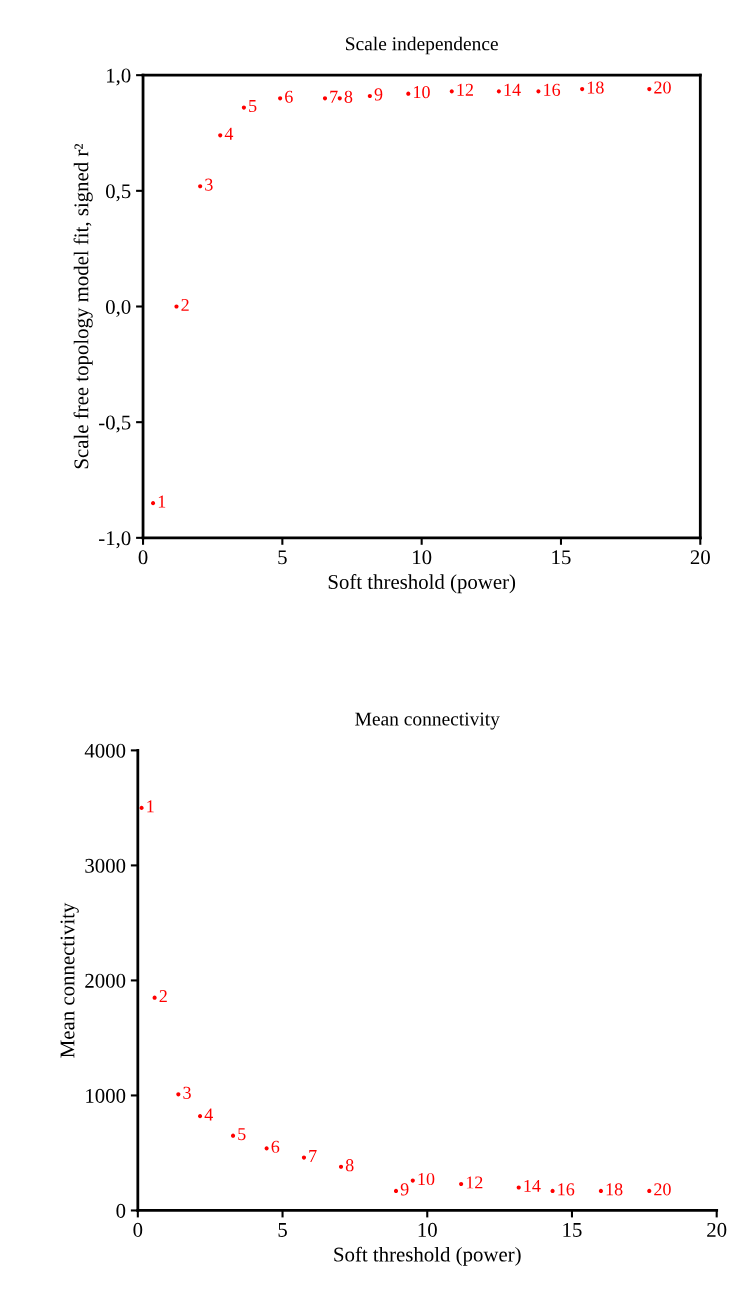 The height and width of the screenshot is (1296, 745). Describe the element at coordinates (121, 1210) in the screenshot. I see `y-tick-label: 0` at that location.